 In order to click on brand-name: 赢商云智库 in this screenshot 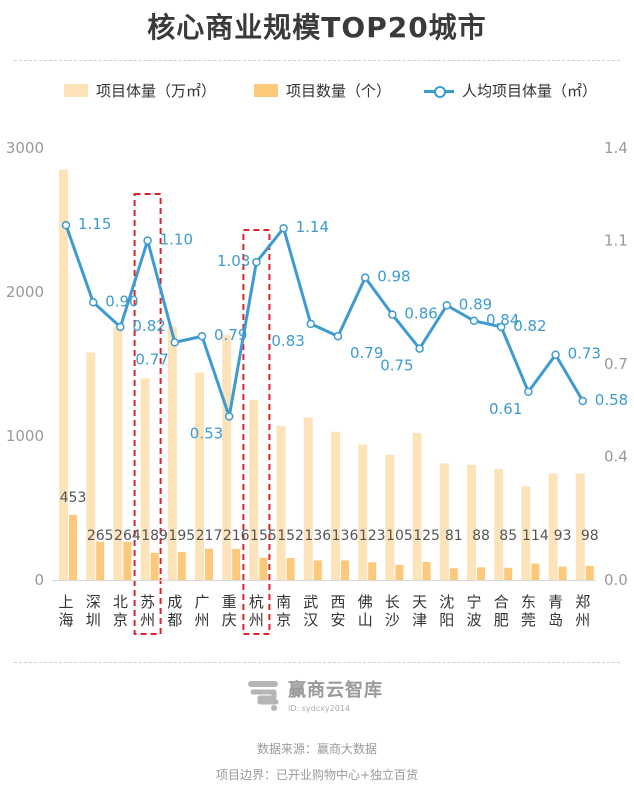, I will do `click(335, 690)`.